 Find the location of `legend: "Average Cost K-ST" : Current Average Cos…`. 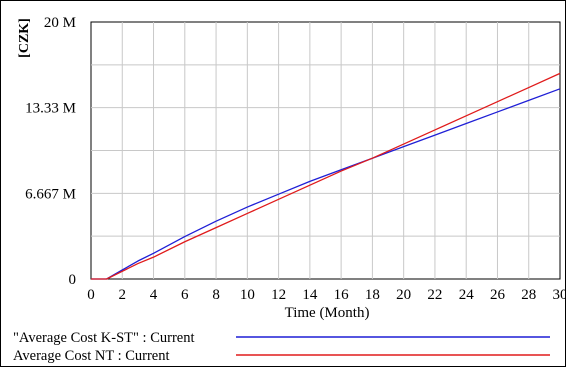

legend: "Average Cost K-ST" : Current Average Cos… is located at coordinates (281, 347).